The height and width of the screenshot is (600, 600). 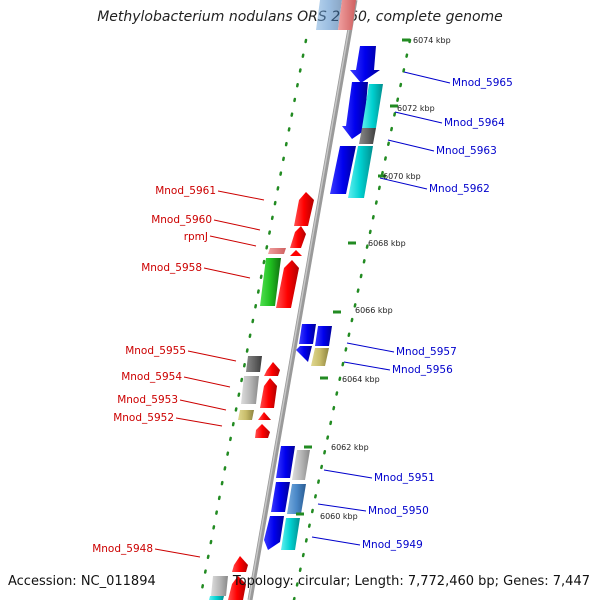 What do you see at coordinates (339, 516) in the screenshot?
I see `tick-label: 6060 kbp` at bounding box center [339, 516].